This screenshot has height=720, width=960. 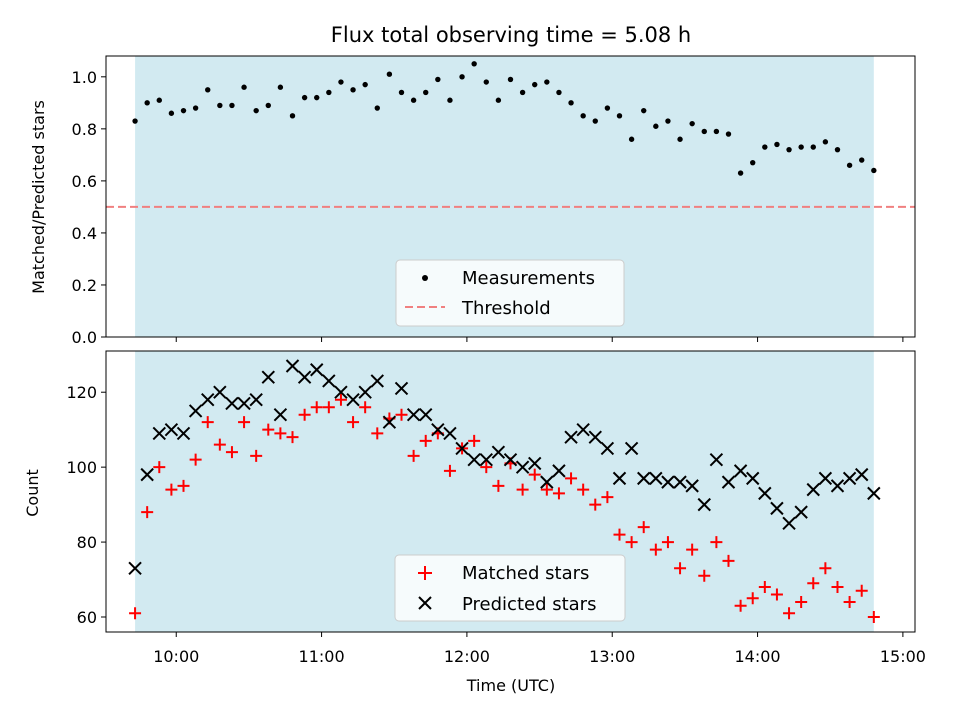 What do you see at coordinates (84, 233) in the screenshot?
I see `ratio-y-tick-label: 0.4` at bounding box center [84, 233].